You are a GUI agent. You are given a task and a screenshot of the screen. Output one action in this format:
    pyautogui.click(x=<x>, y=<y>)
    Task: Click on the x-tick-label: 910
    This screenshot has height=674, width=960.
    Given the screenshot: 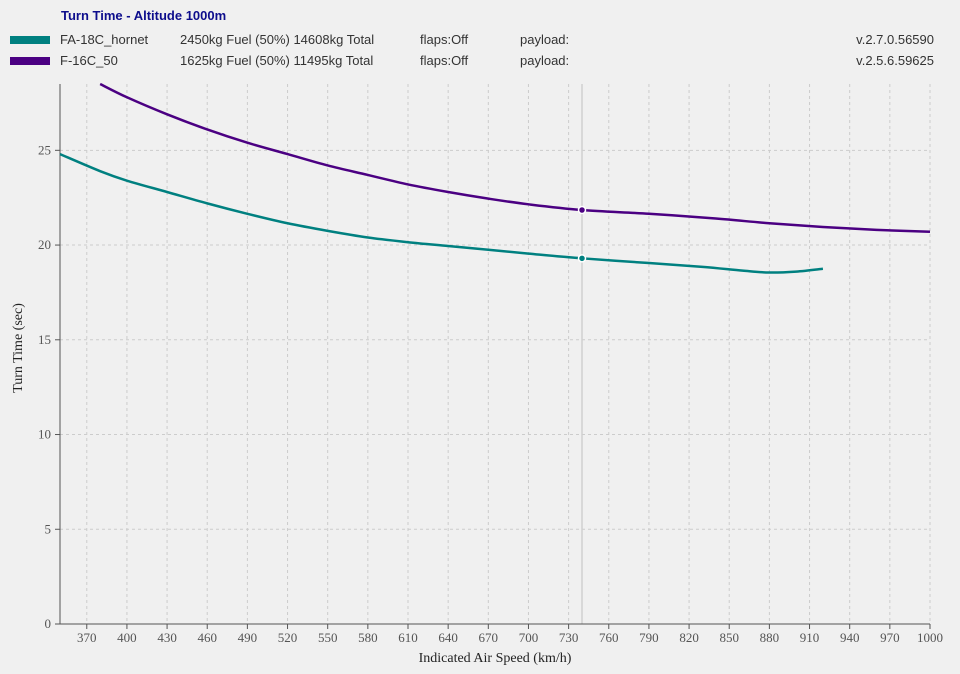 What is the action you would take?
    pyautogui.click(x=810, y=637)
    